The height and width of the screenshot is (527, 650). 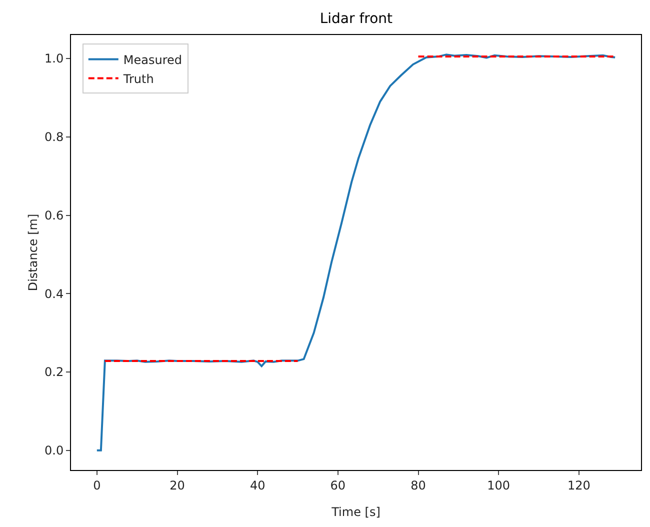 What do you see at coordinates (138, 79) in the screenshot?
I see `legend-label: Truth` at bounding box center [138, 79].